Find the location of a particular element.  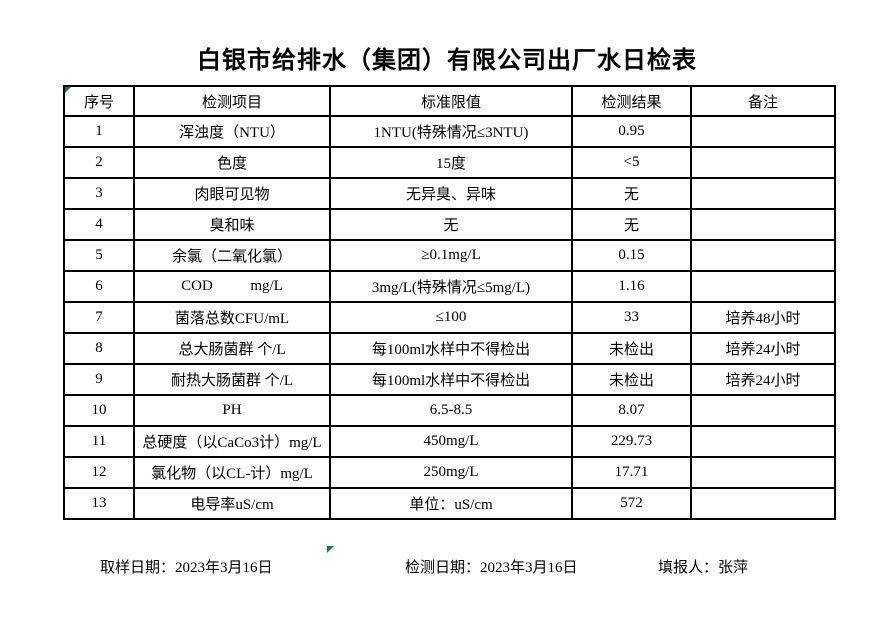

cell-no: 6 is located at coordinates (99, 286).